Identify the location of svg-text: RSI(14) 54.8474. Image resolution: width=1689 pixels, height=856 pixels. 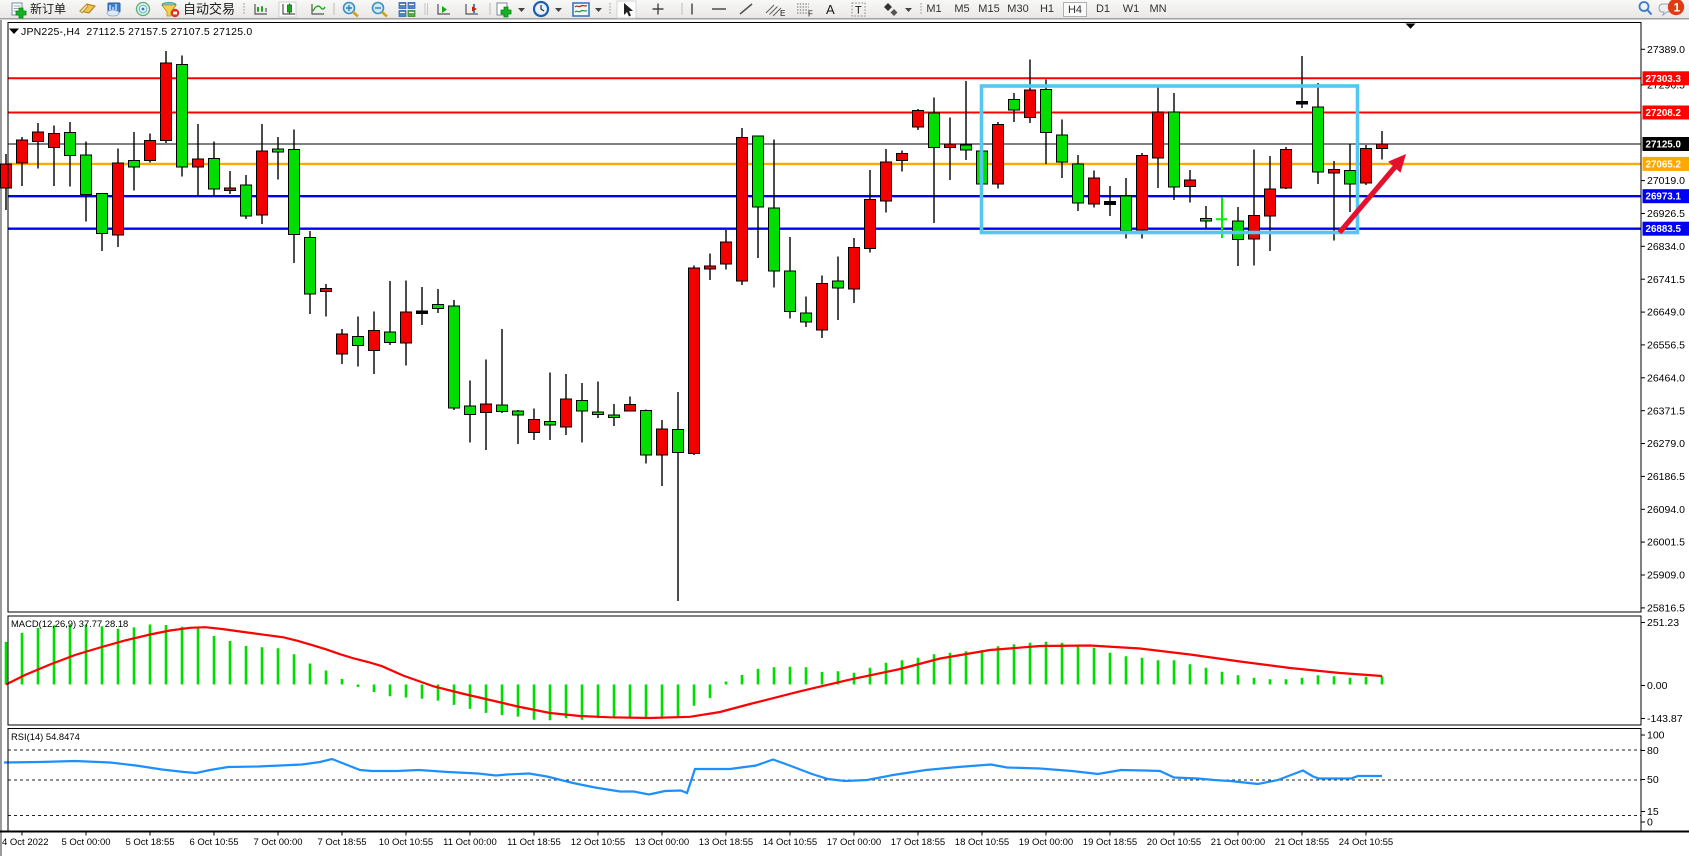
(45, 736).